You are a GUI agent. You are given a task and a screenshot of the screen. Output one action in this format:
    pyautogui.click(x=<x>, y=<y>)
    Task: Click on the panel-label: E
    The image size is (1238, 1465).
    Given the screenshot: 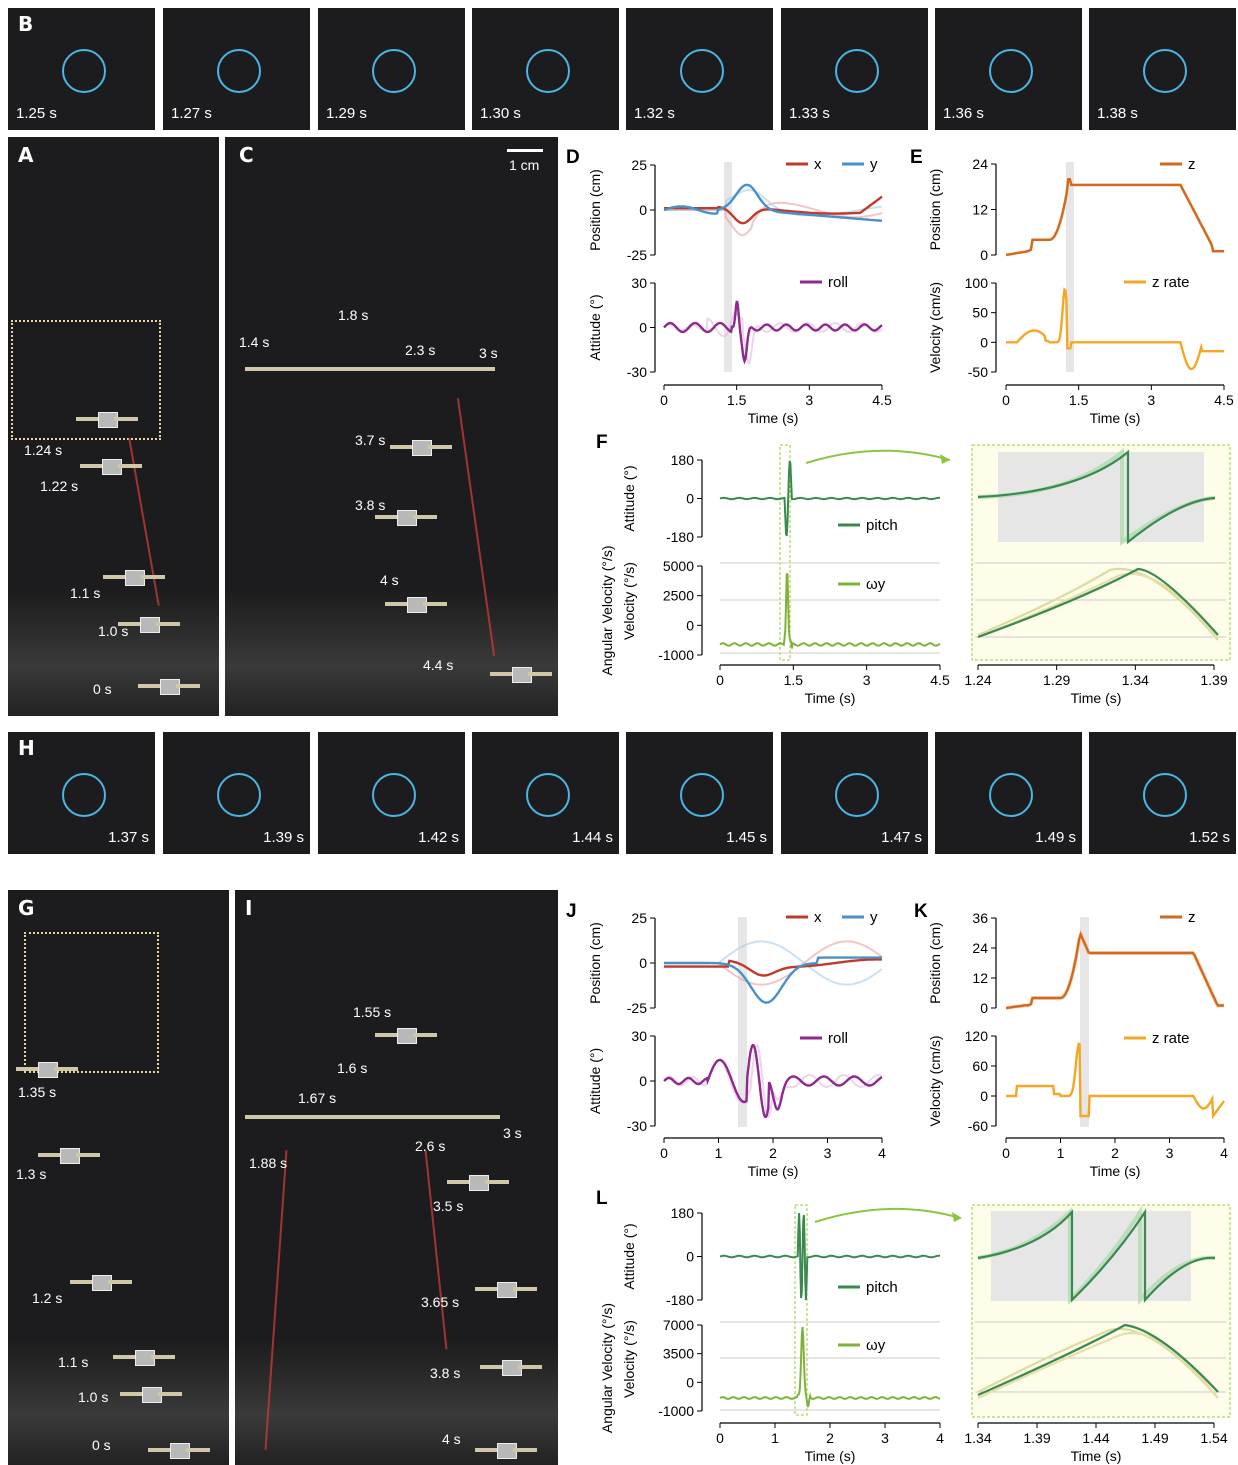 What is the action you would take?
    pyautogui.click(x=916, y=157)
    